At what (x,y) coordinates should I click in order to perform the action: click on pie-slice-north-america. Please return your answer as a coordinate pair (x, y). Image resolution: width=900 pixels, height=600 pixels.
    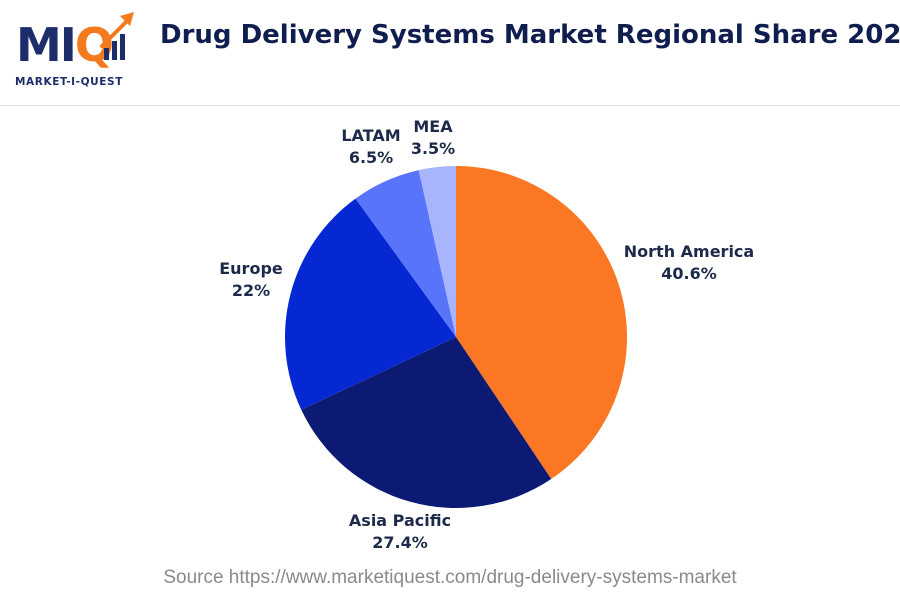
    Looking at the image, I should click on (541, 323).